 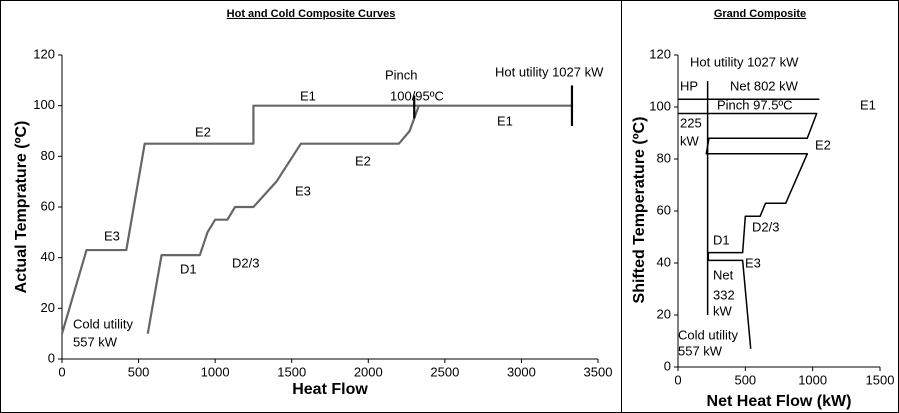 What do you see at coordinates (779, 401) in the screenshot?
I see `x-axis-label: Net Heat Flow (kW)` at bounding box center [779, 401].